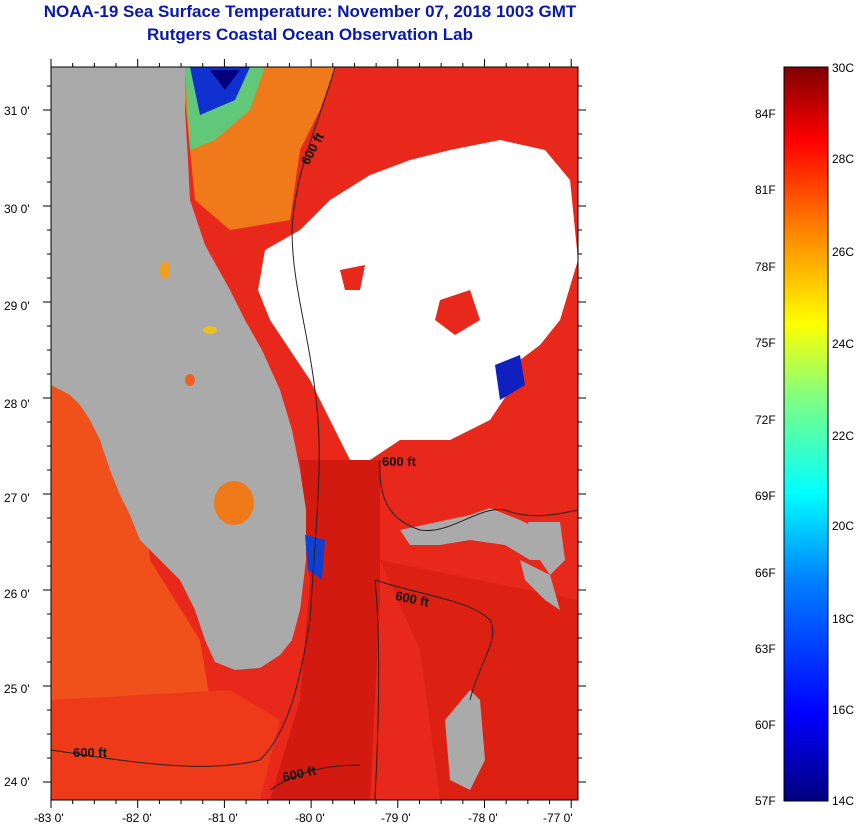 The height and width of the screenshot is (832, 865). What do you see at coordinates (765, 649) in the screenshot?
I see `cb-fahrenheit-label: 63F` at bounding box center [765, 649].